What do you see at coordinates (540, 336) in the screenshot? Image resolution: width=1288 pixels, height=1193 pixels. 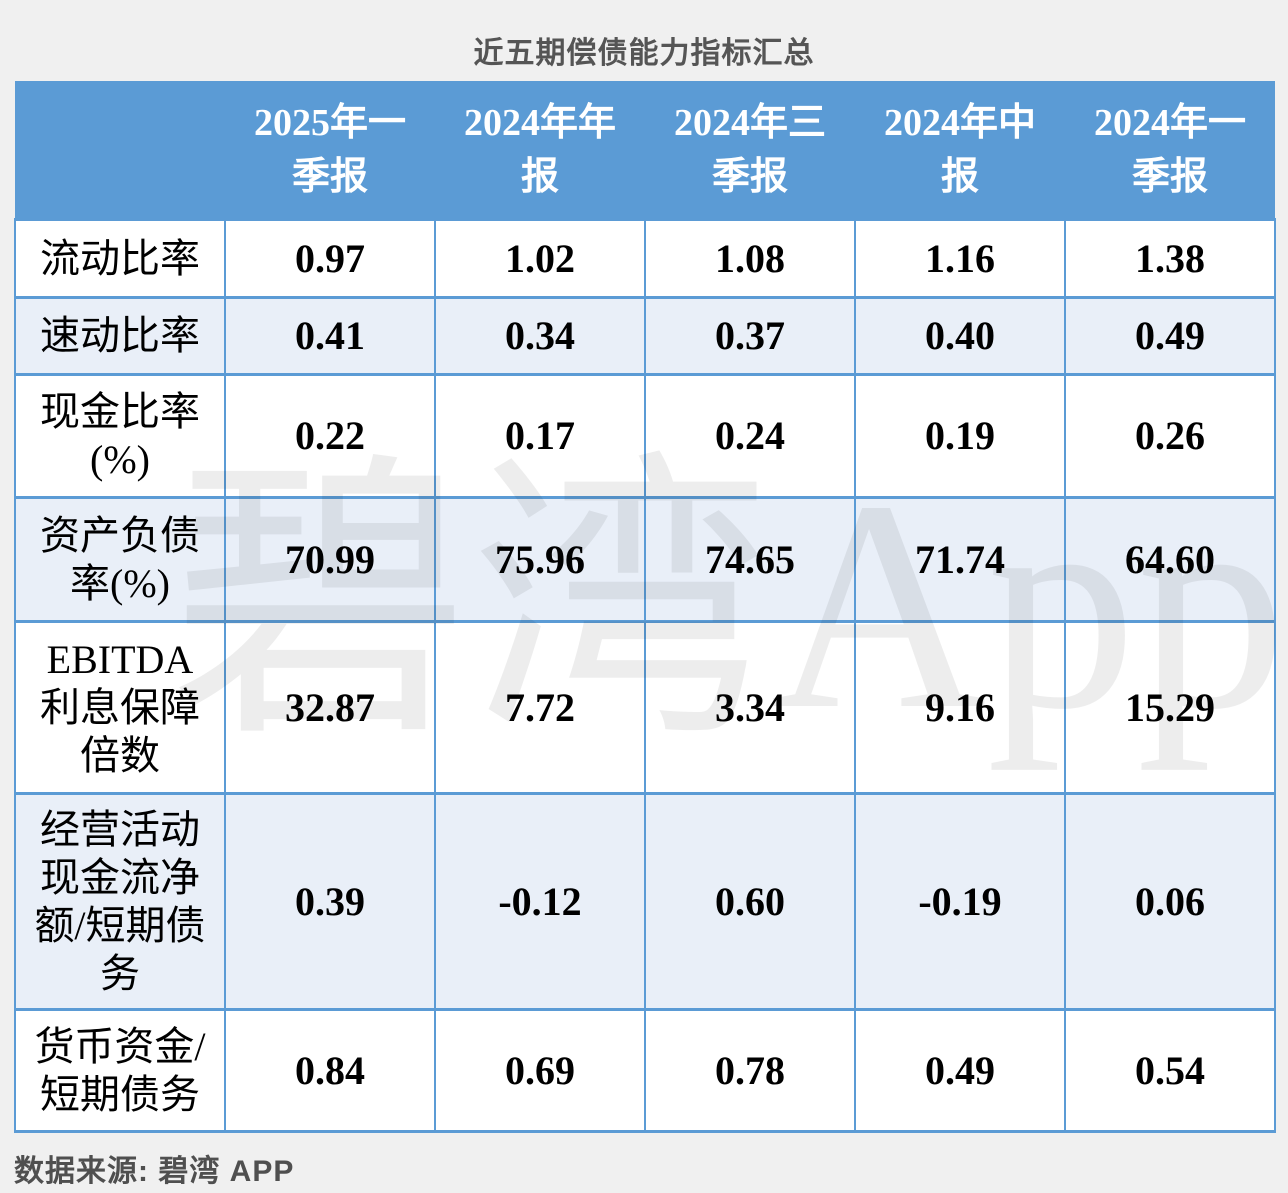 I see `value-cell: 0.34` at bounding box center [540, 336].